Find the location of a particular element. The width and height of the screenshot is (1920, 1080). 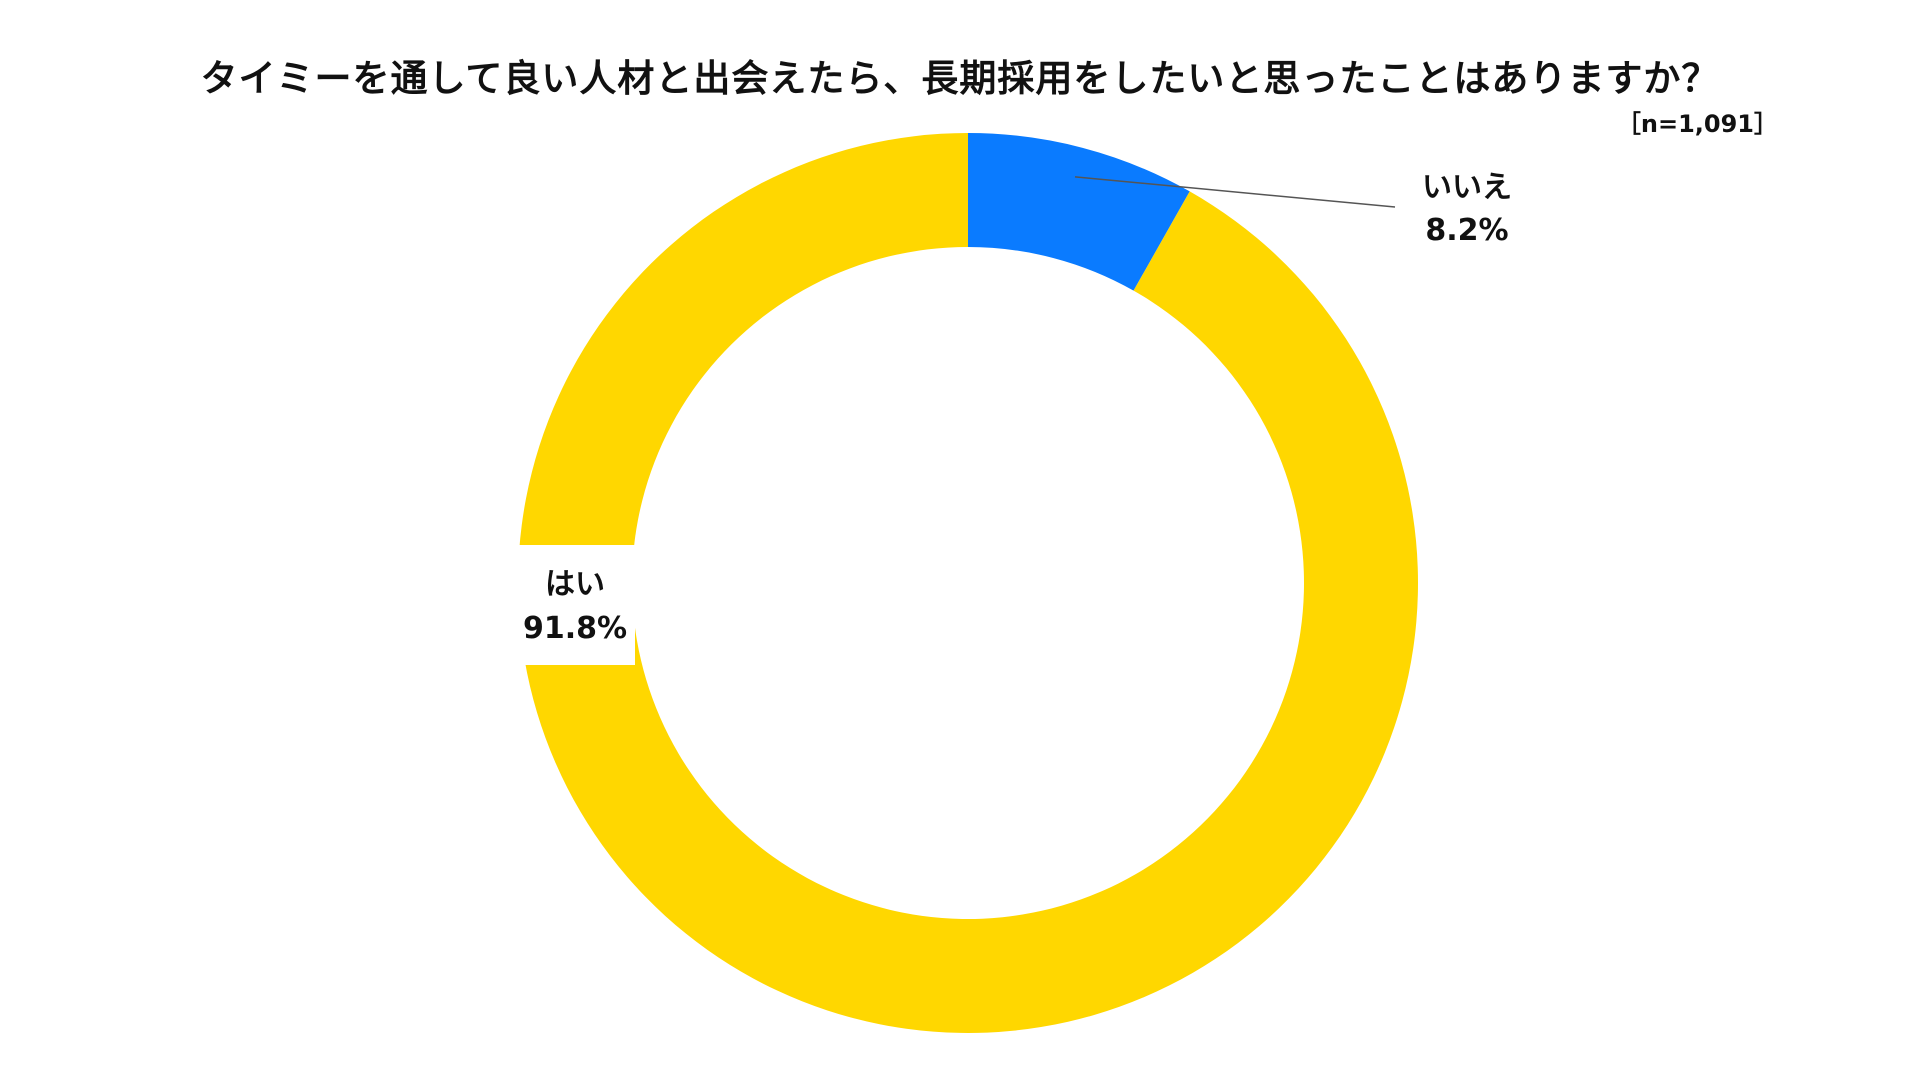

slice-label-category-iie: いいえ is located at coordinates (1467, 187).